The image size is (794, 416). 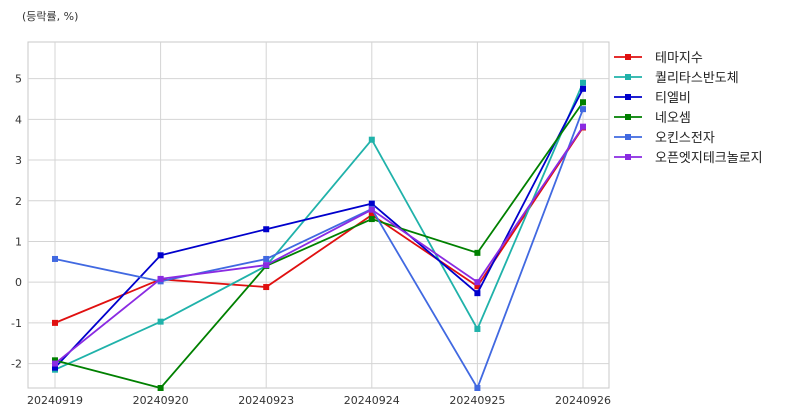 What do you see at coordinates (652, 118) in the screenshot?
I see `legend-item: 네오셈` at bounding box center [652, 118].